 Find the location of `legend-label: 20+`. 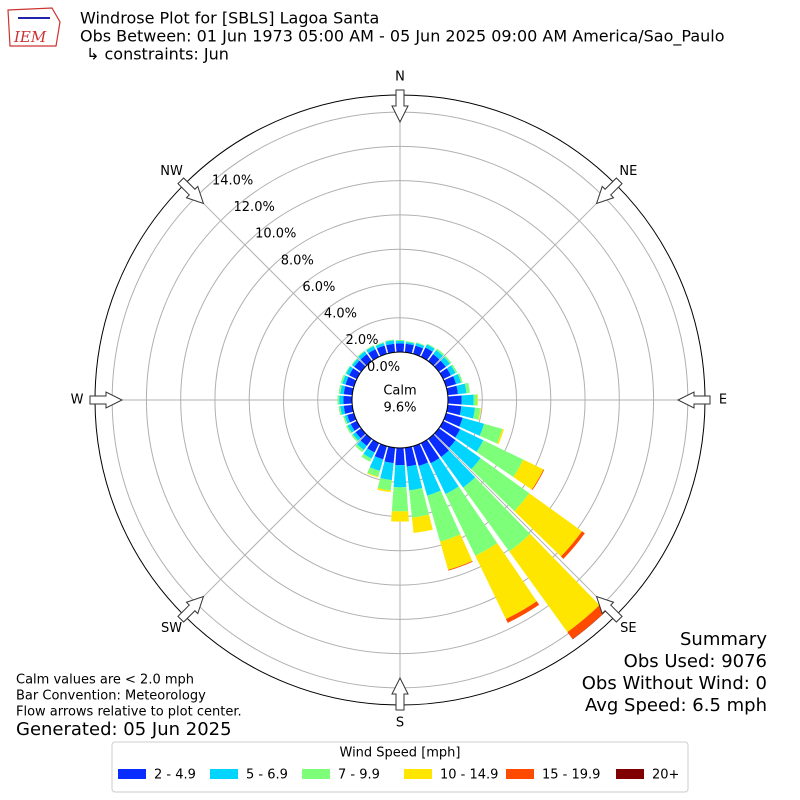

legend-label: 20+ is located at coordinates (665, 775).